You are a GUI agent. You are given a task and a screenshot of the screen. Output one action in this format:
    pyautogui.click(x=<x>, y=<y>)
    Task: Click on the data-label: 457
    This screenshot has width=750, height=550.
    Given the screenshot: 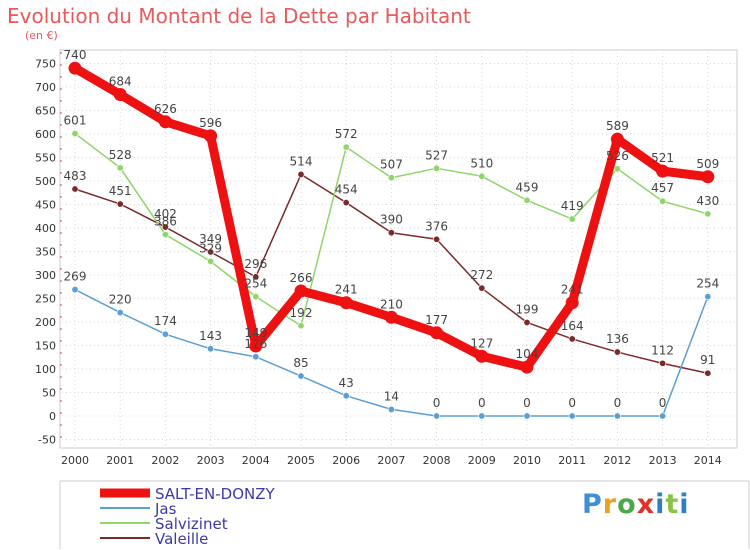 What is the action you would take?
    pyautogui.click(x=662, y=188)
    